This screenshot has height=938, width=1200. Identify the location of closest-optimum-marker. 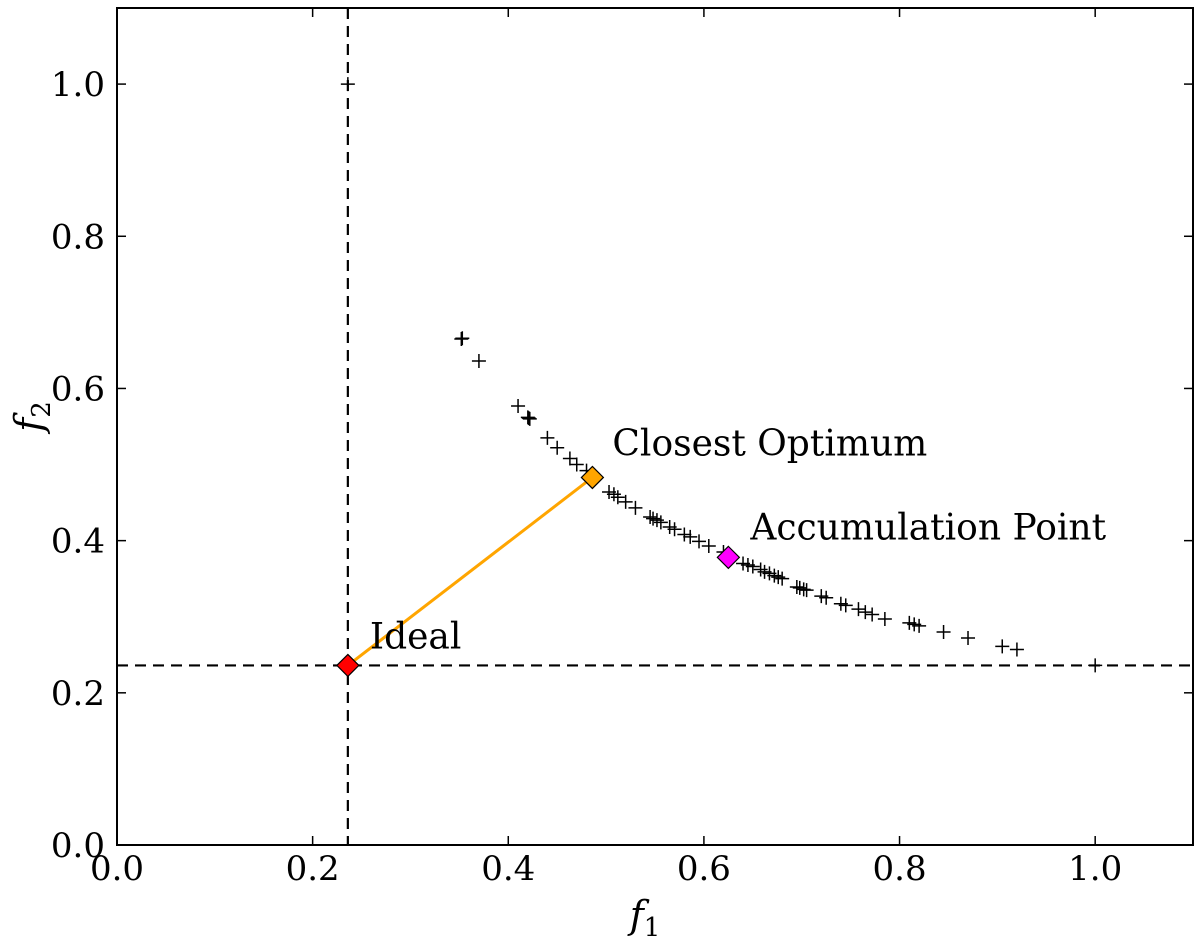
(592, 477).